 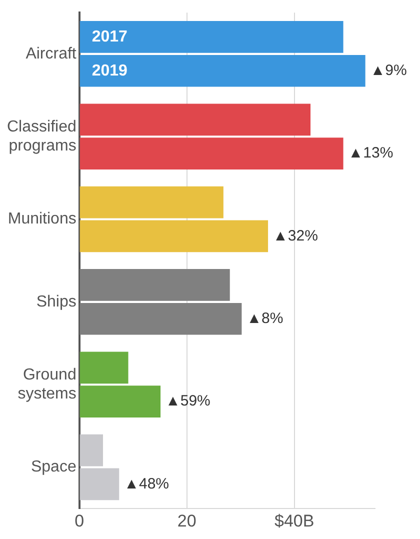 I want to click on annotation: ▲32%, so click(x=295, y=235).